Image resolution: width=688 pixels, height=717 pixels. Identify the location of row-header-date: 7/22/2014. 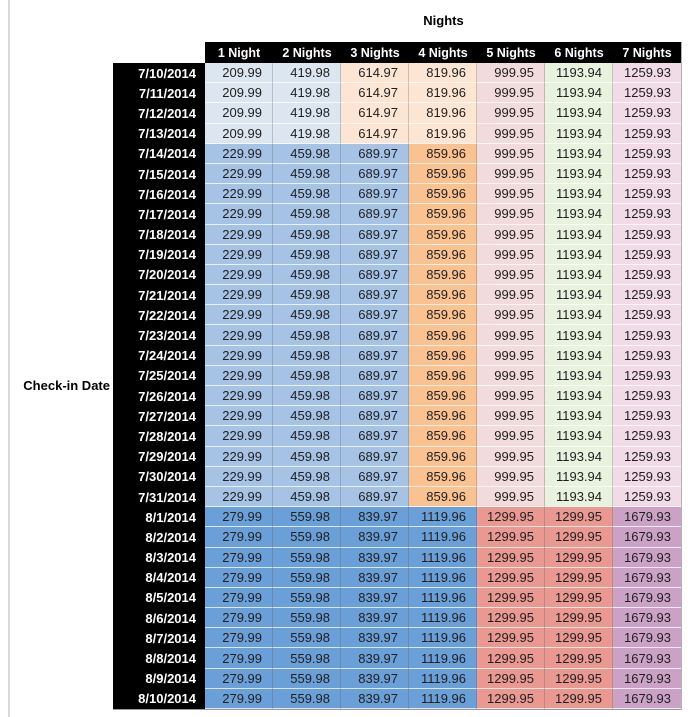
(159, 315).